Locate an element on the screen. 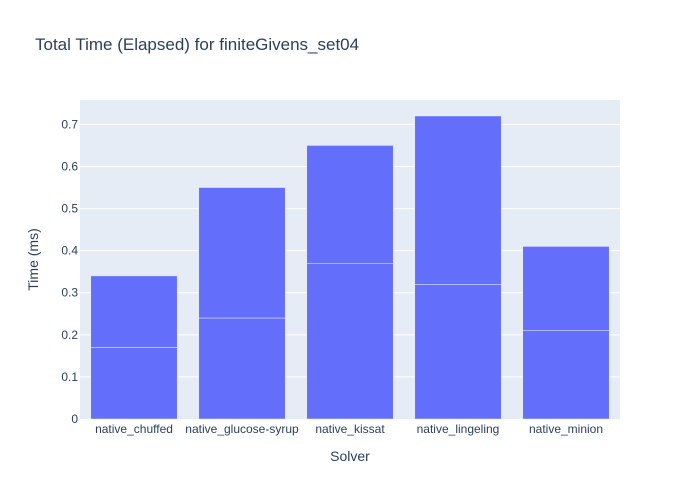 The image size is (700, 500). x-tick-label: native_glucose-syrup is located at coordinates (242, 429).